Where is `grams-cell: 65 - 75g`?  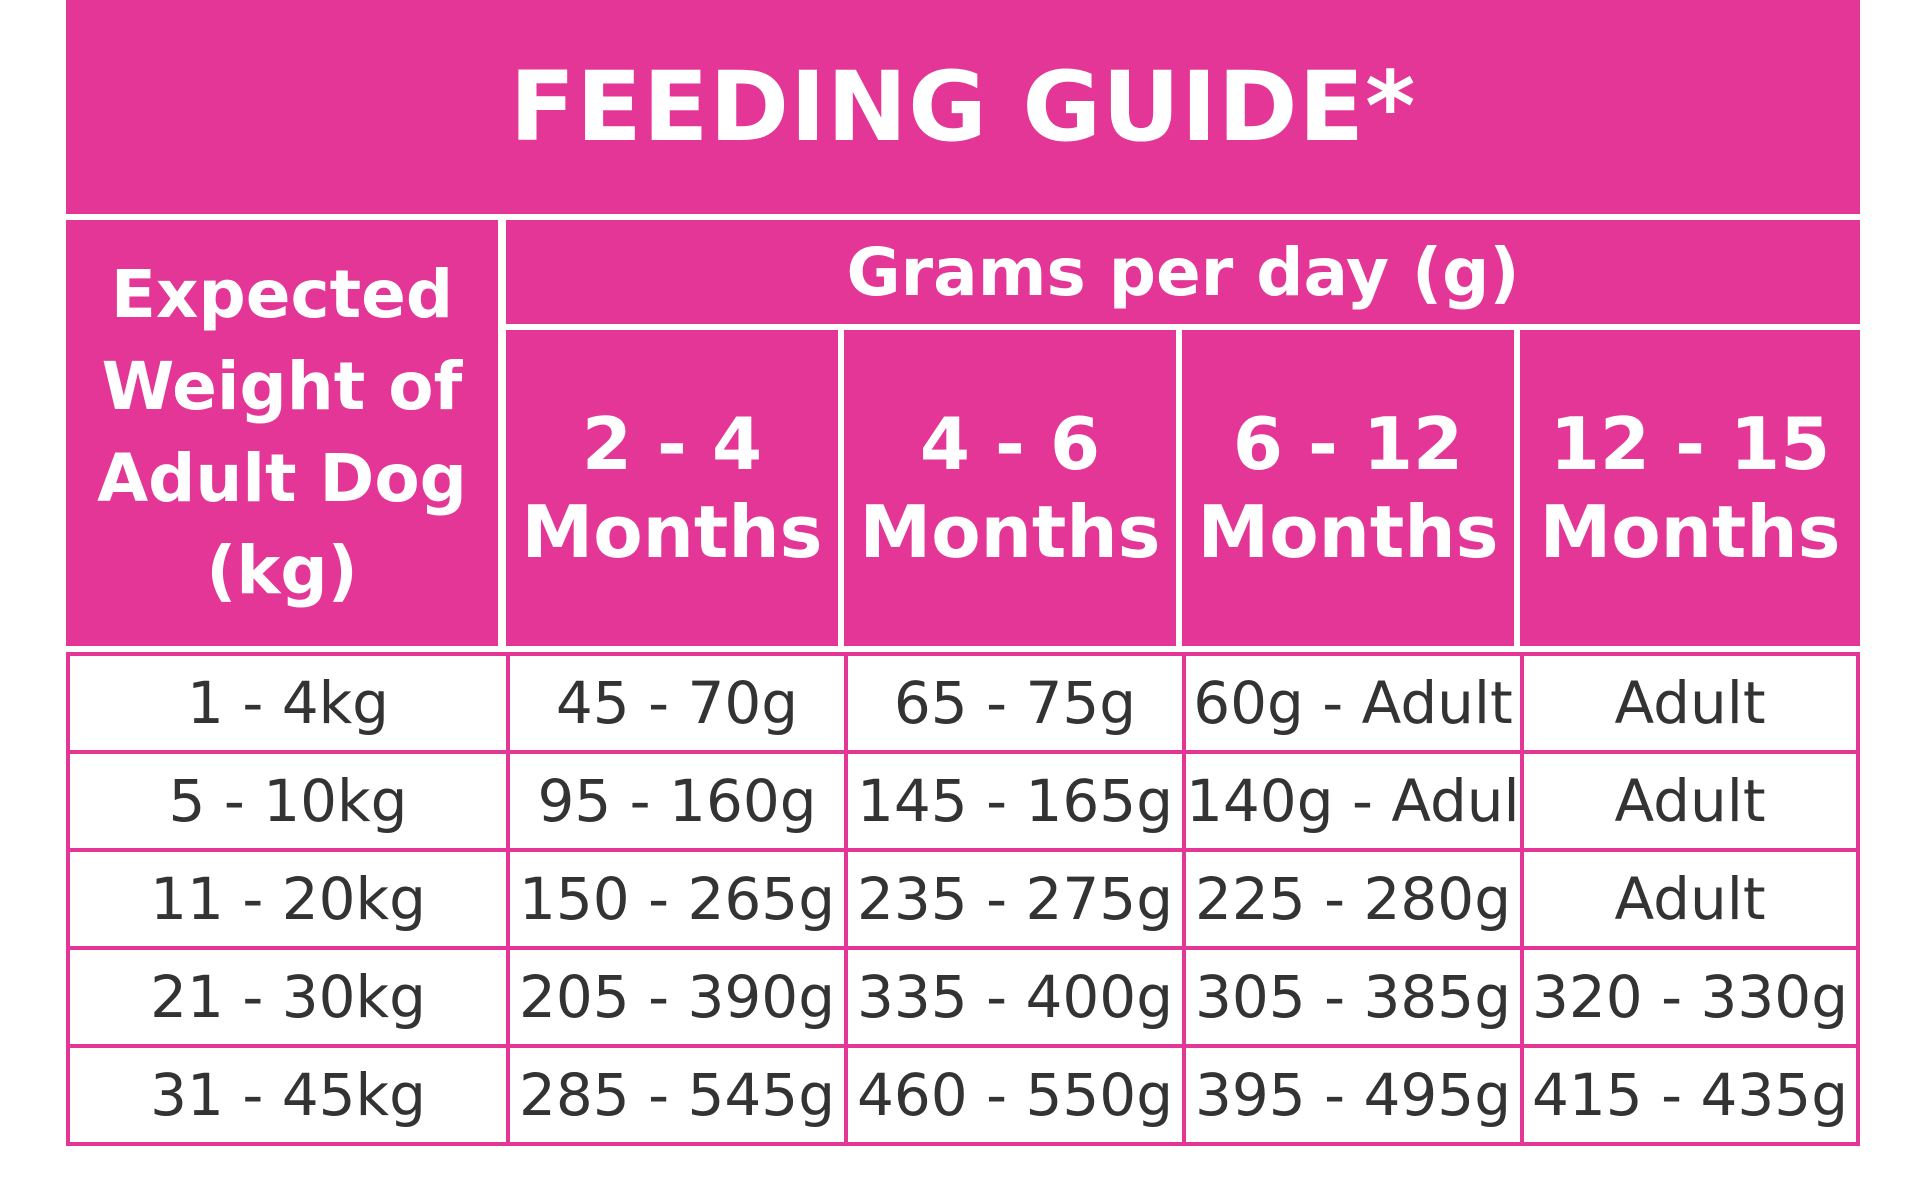 grams-cell: 65 - 75g is located at coordinates (1013, 703).